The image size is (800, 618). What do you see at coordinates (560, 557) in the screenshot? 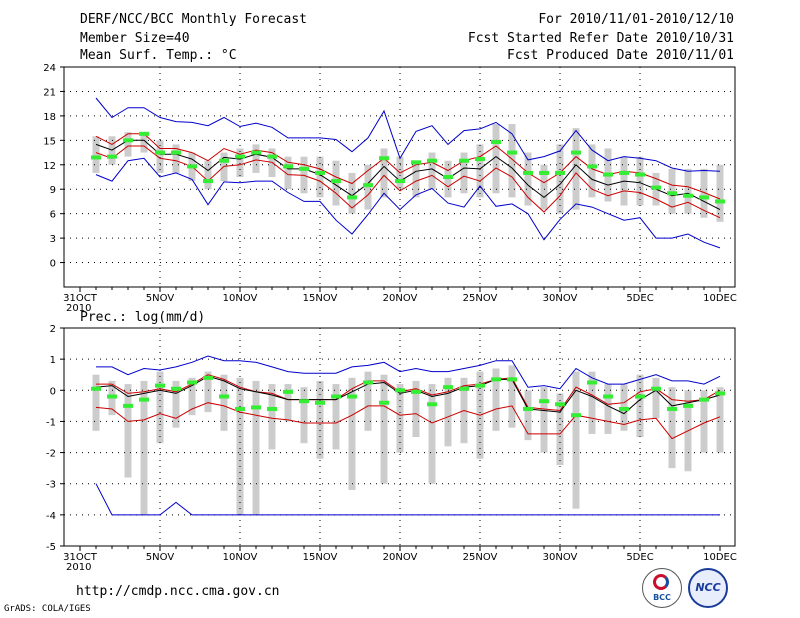
I see `precip-x-tick-label: 30NOV` at bounding box center [560, 557].